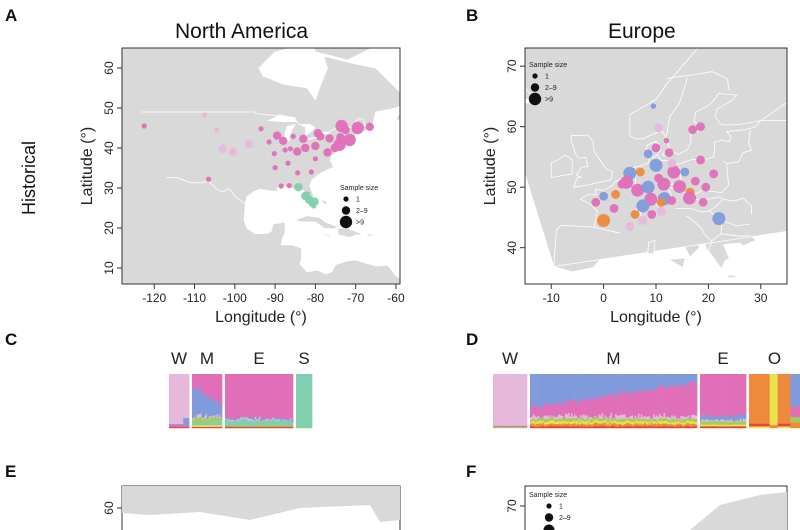 Image resolution: width=800 pixels, height=530 pixels. What do you see at coordinates (109, 228) in the screenshot?
I see `y-tick-label: 20` at bounding box center [109, 228].